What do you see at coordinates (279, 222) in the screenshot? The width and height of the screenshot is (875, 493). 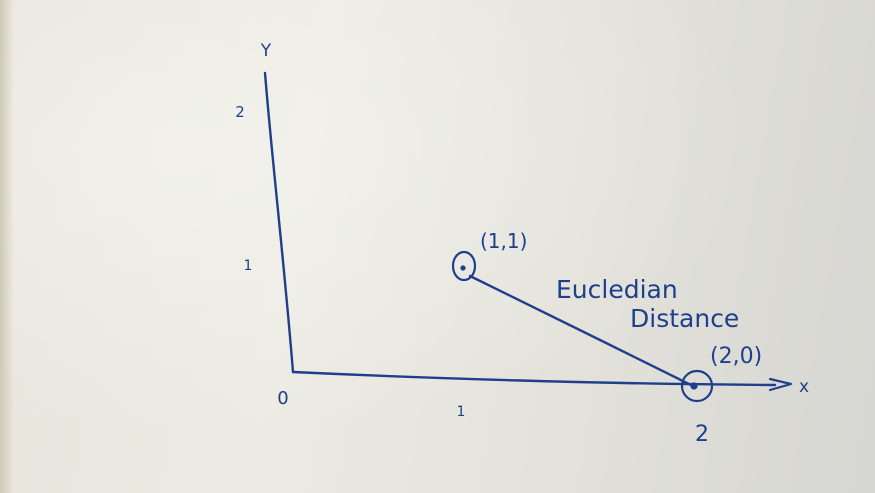 I see `y-axis-line` at bounding box center [279, 222].